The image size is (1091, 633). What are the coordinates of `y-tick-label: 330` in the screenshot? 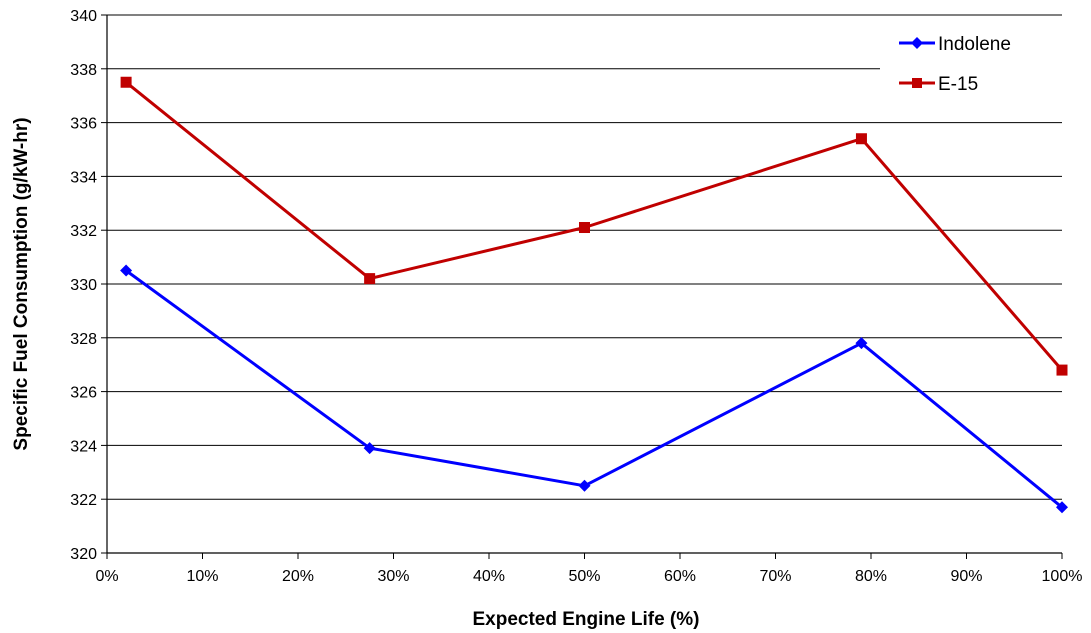 It's located at (83, 285).